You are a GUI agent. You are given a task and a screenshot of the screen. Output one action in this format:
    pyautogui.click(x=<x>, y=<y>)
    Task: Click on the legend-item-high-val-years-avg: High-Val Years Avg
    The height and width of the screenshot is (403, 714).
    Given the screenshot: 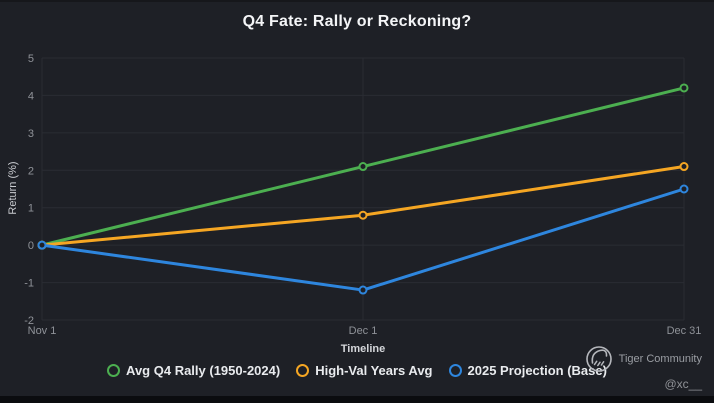 What is the action you would take?
    pyautogui.click(x=364, y=370)
    